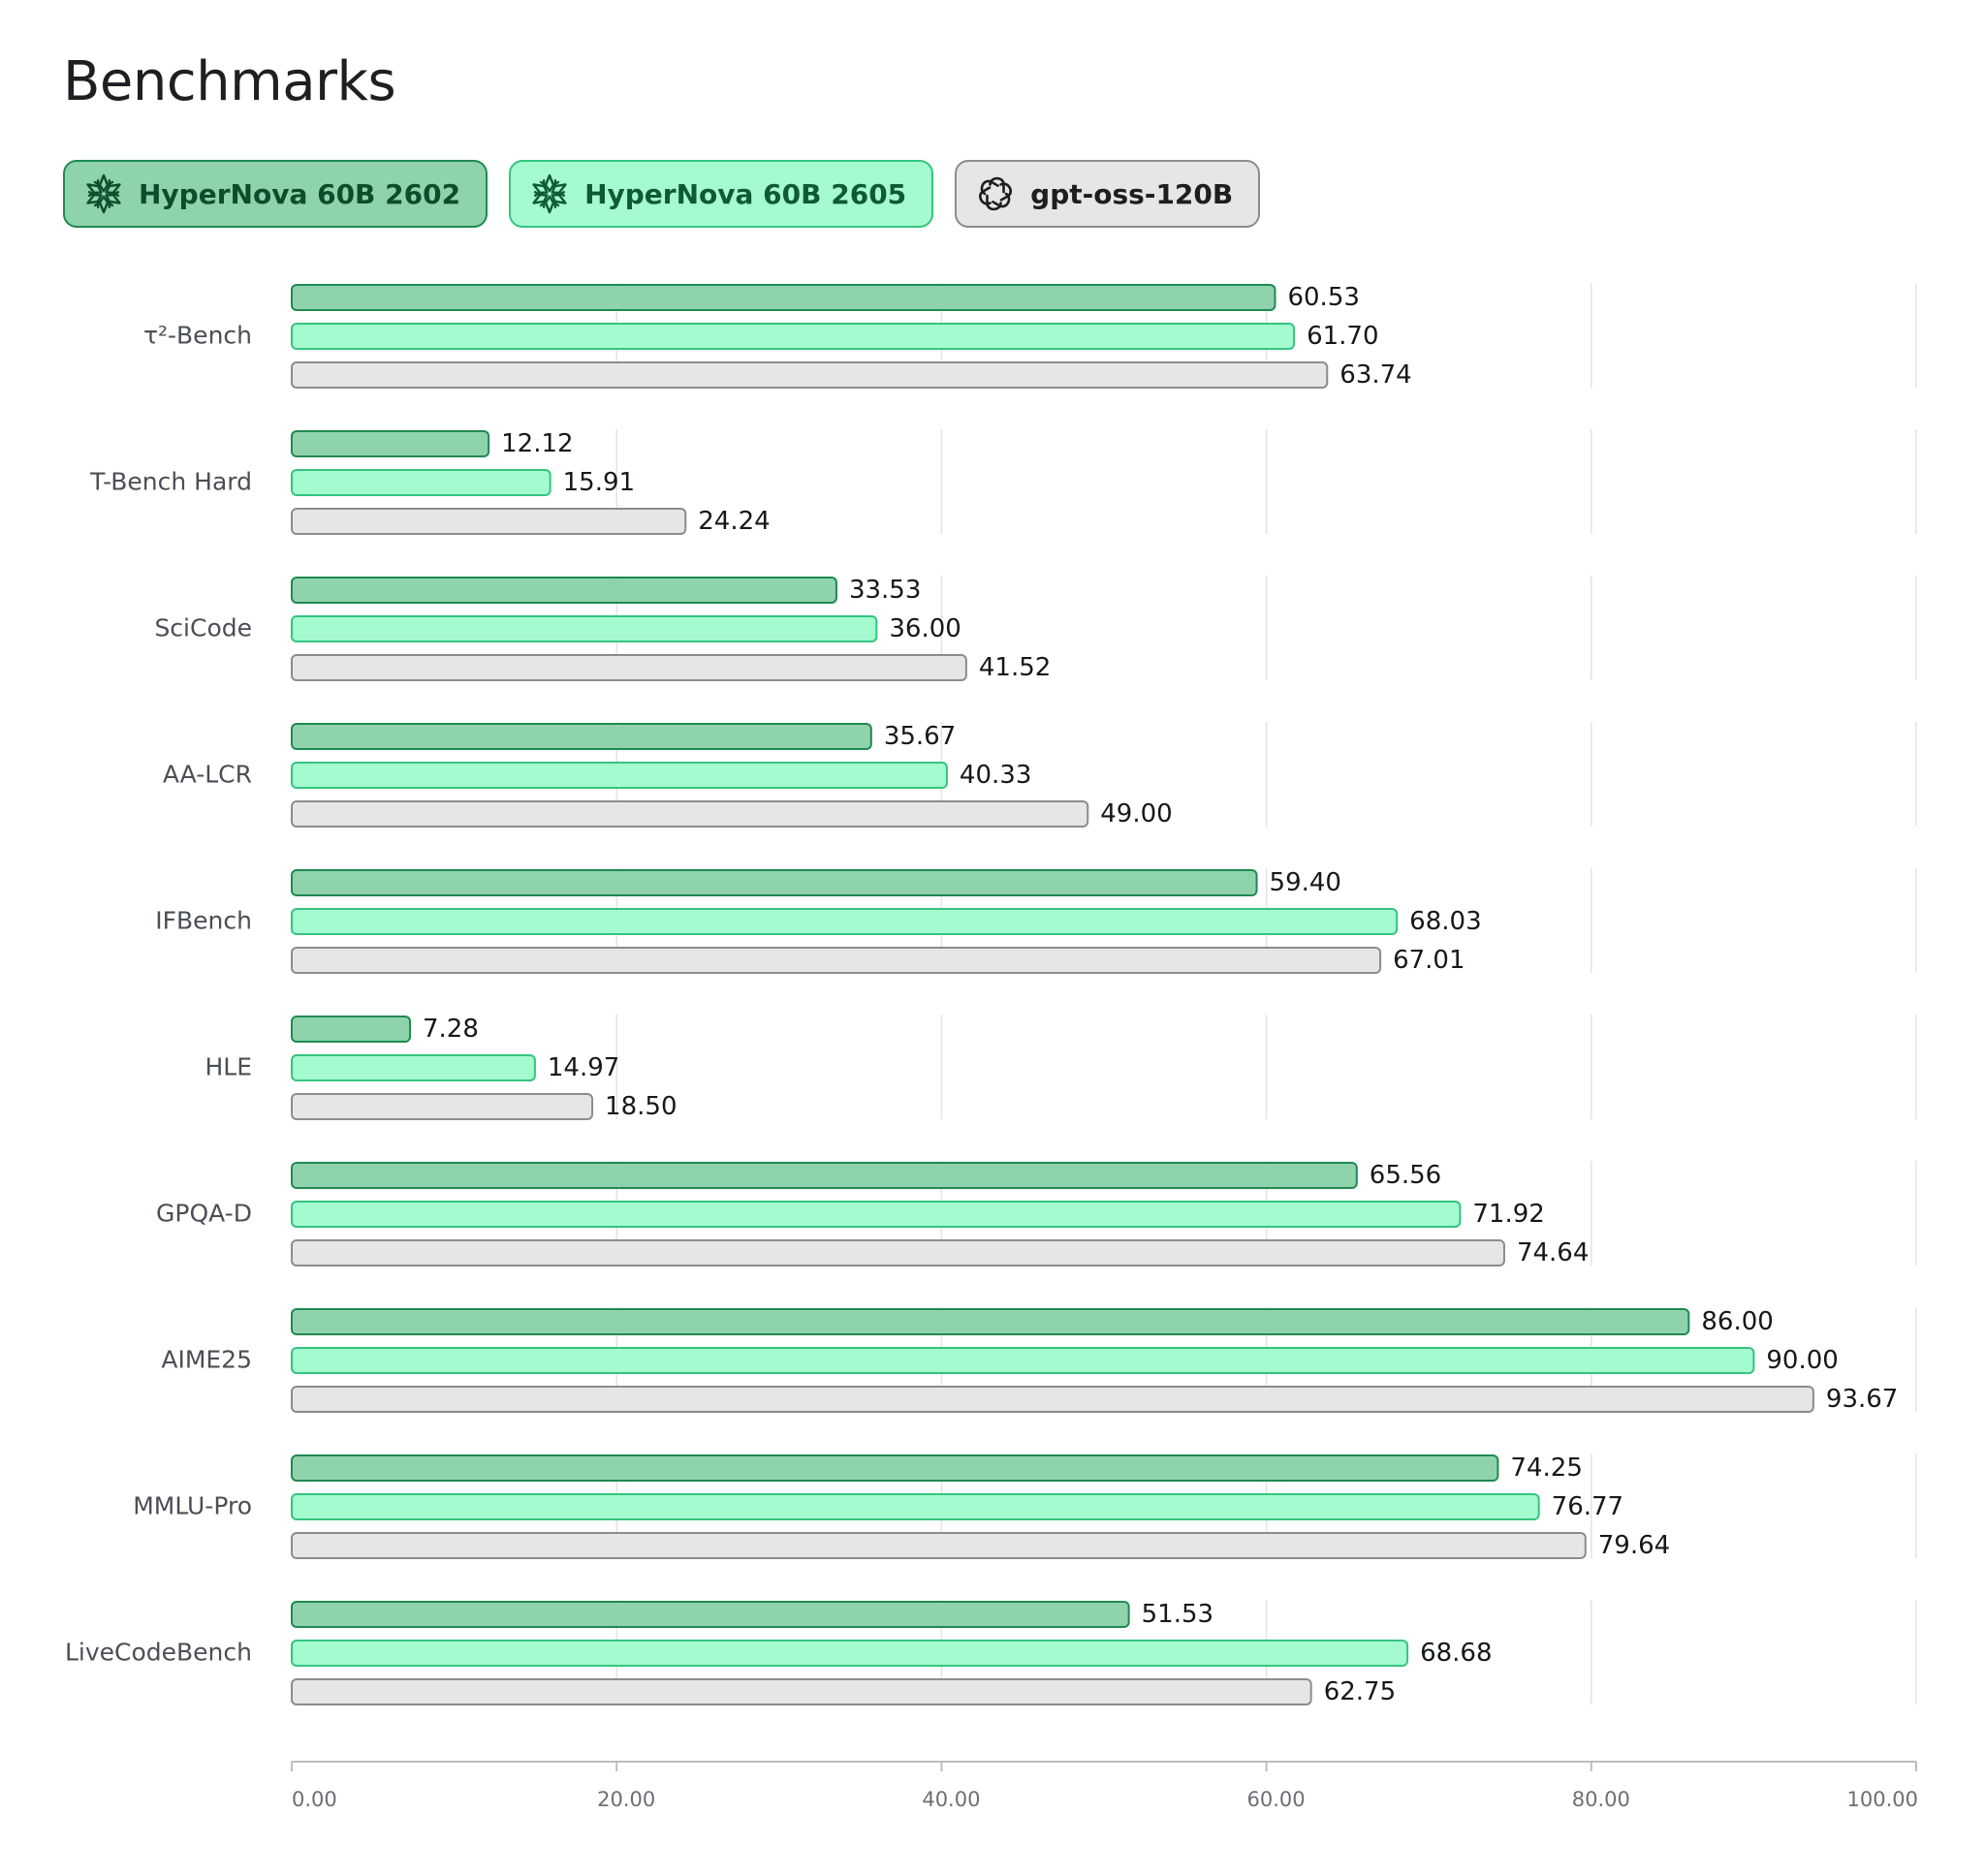 The image size is (1985, 1876). What do you see at coordinates (1553, 1253) in the screenshot?
I see `value-label: 74.64` at bounding box center [1553, 1253].